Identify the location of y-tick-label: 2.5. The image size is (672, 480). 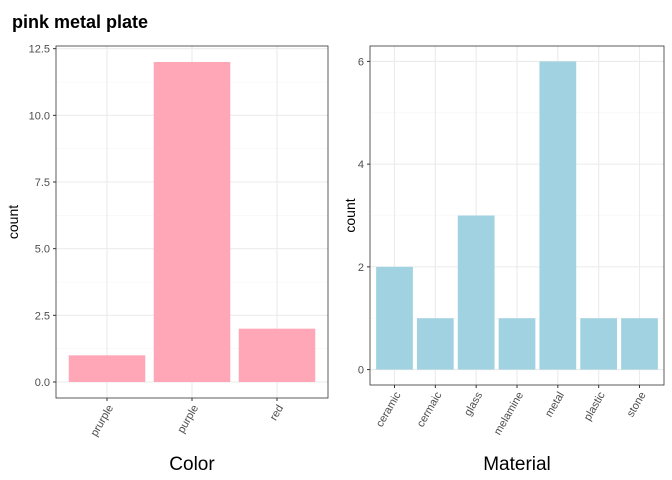
(42, 316).